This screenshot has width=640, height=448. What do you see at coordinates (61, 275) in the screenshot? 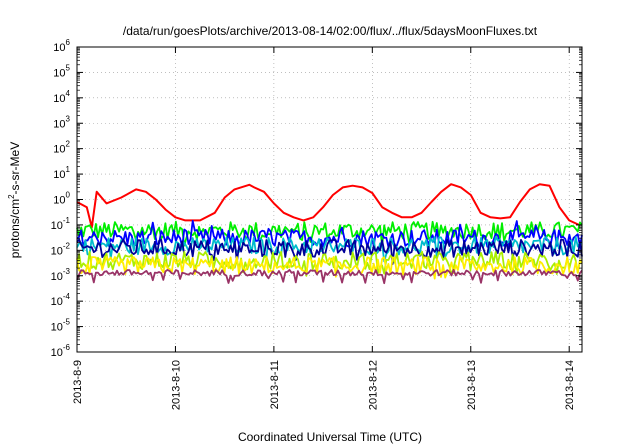
I see `y-tick-label: 10⁻³` at bounding box center [61, 275].